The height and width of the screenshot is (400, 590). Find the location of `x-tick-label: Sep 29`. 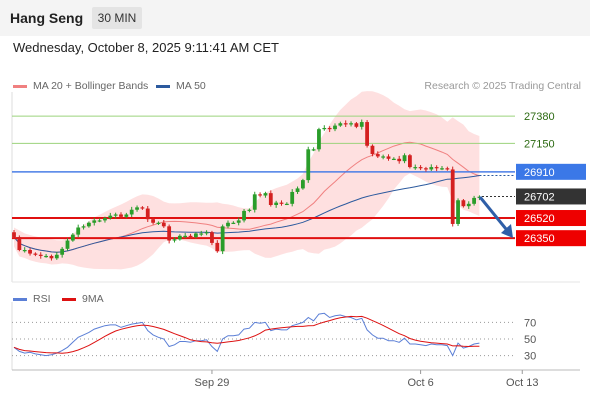

x-tick-label: Sep 29 is located at coordinates (212, 383).